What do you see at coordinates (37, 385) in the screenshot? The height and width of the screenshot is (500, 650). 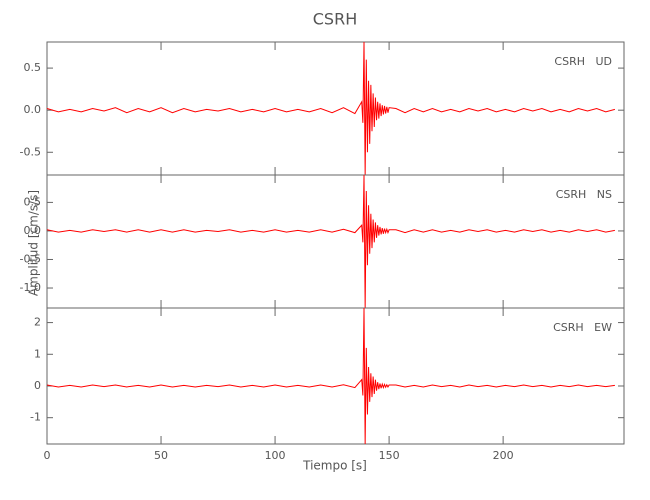 I see `y-tick-label: 0` at bounding box center [37, 385].